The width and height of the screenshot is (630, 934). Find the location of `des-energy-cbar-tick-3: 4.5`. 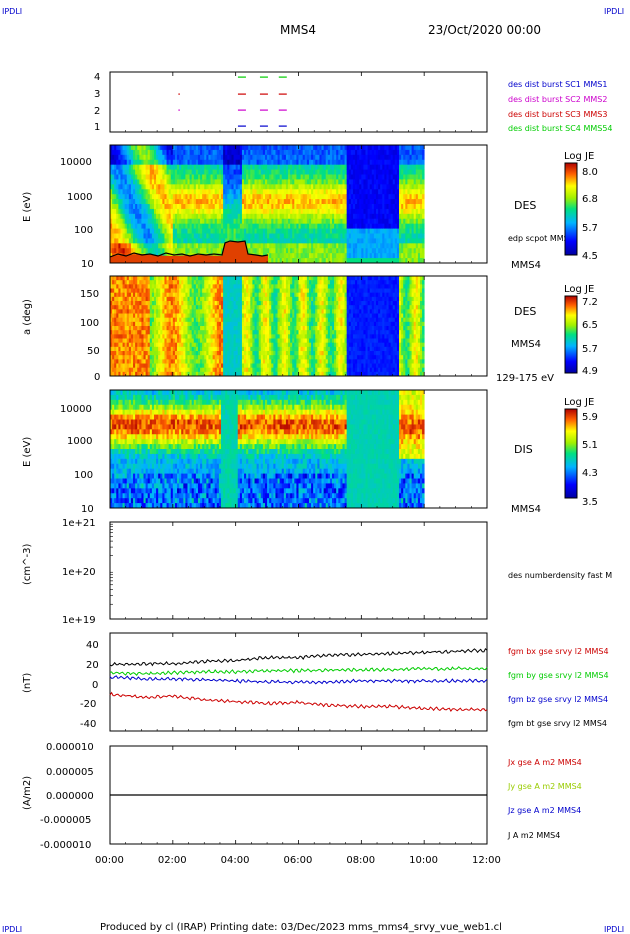

des-energy-cbar-tick-3: 4.5 is located at coordinates (590, 256).